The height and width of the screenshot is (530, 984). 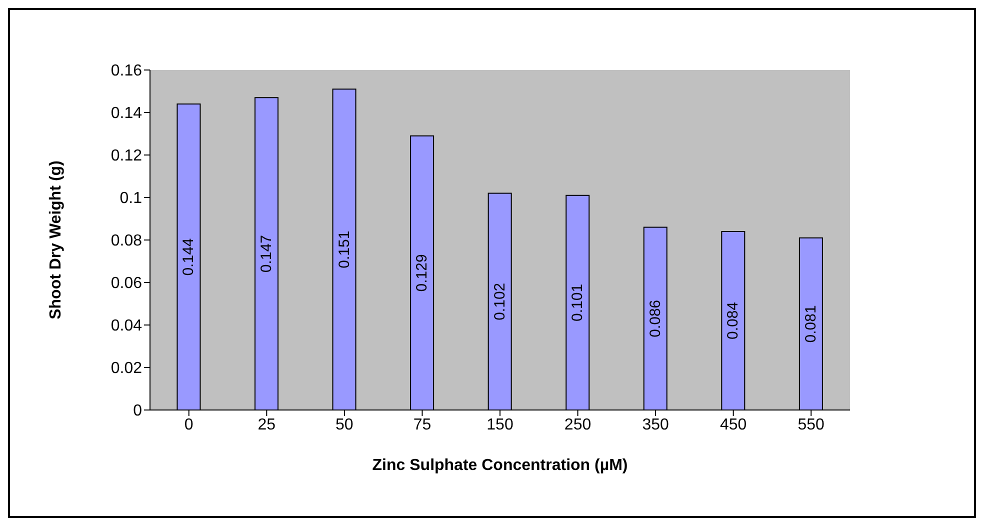 I want to click on y-tick-label: 0.06, so click(x=126, y=283).